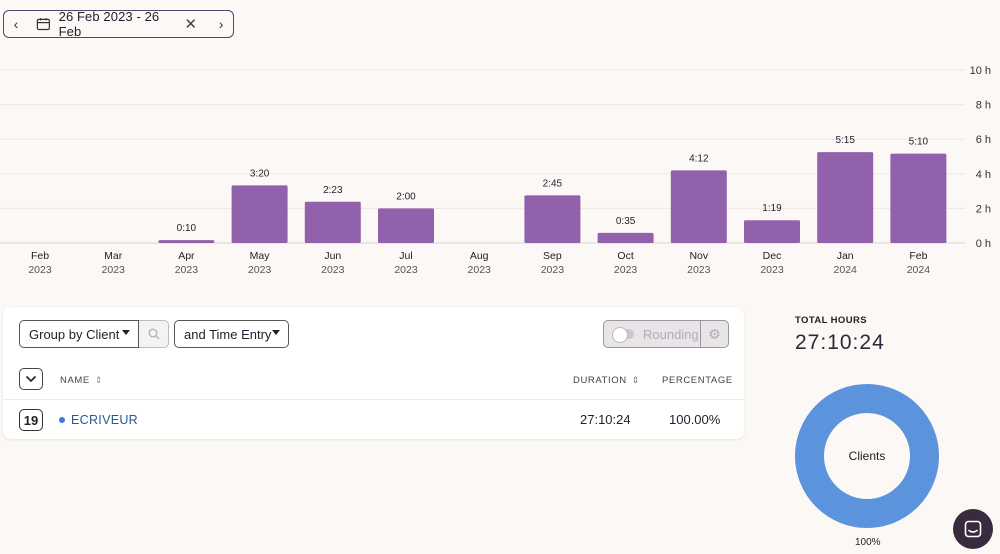 The width and height of the screenshot is (1000, 554). I want to click on search-icon, so click(153, 334).